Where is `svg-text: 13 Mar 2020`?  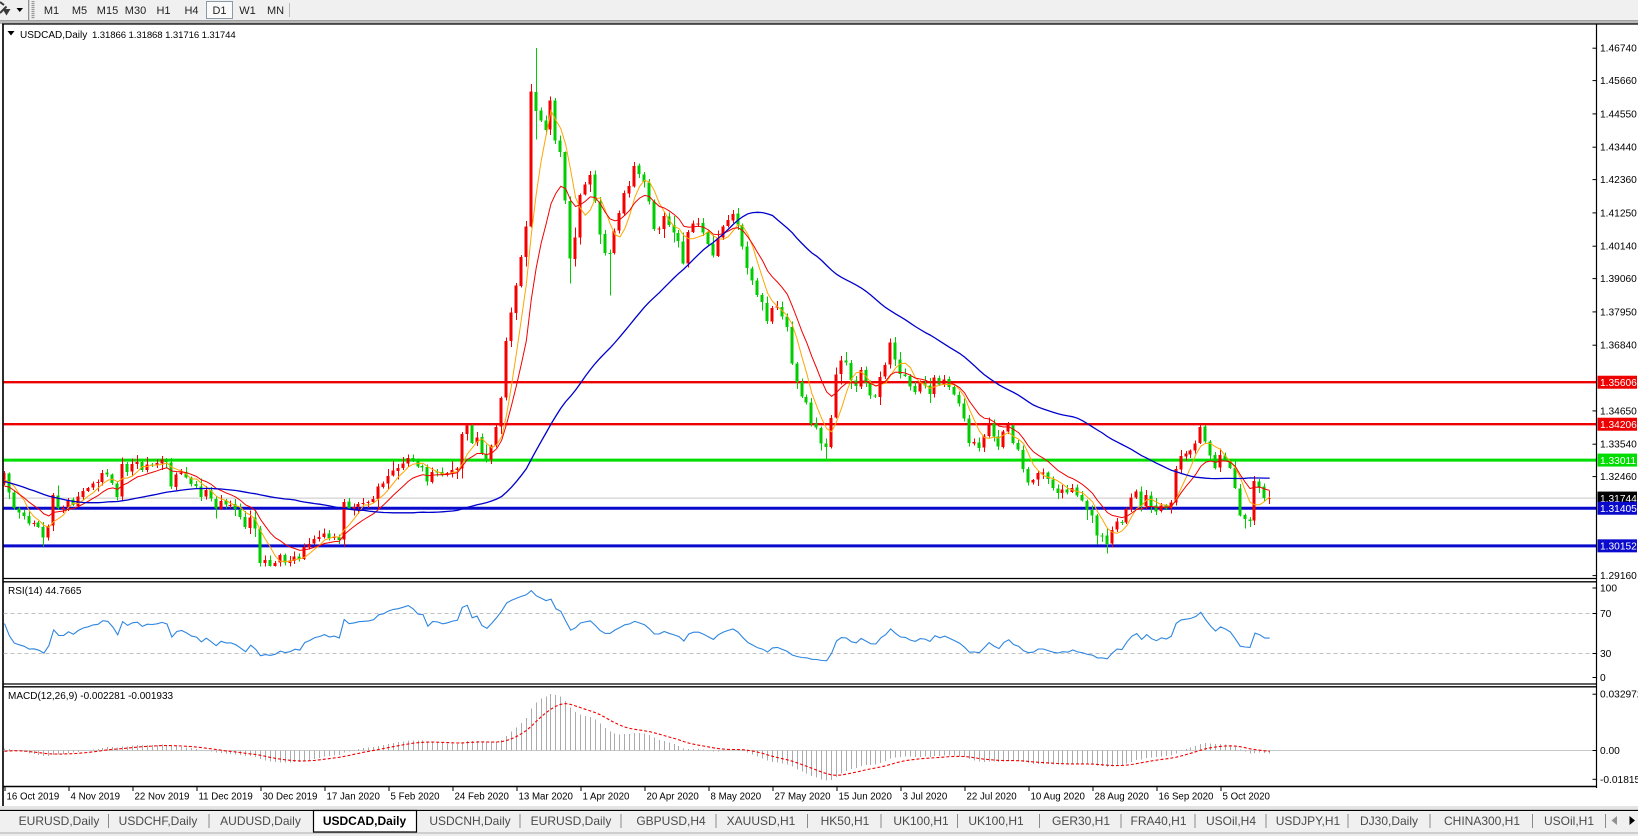
svg-text: 13 Mar 2020 is located at coordinates (546, 797).